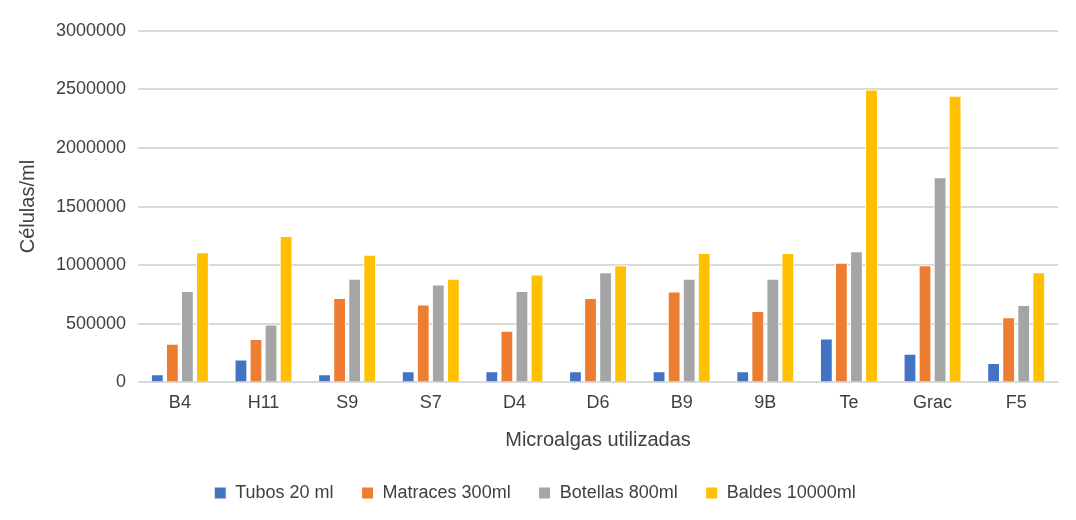 The height and width of the screenshot is (520, 1076). What do you see at coordinates (514, 402) in the screenshot?
I see `x-tick-label: D4` at bounding box center [514, 402].